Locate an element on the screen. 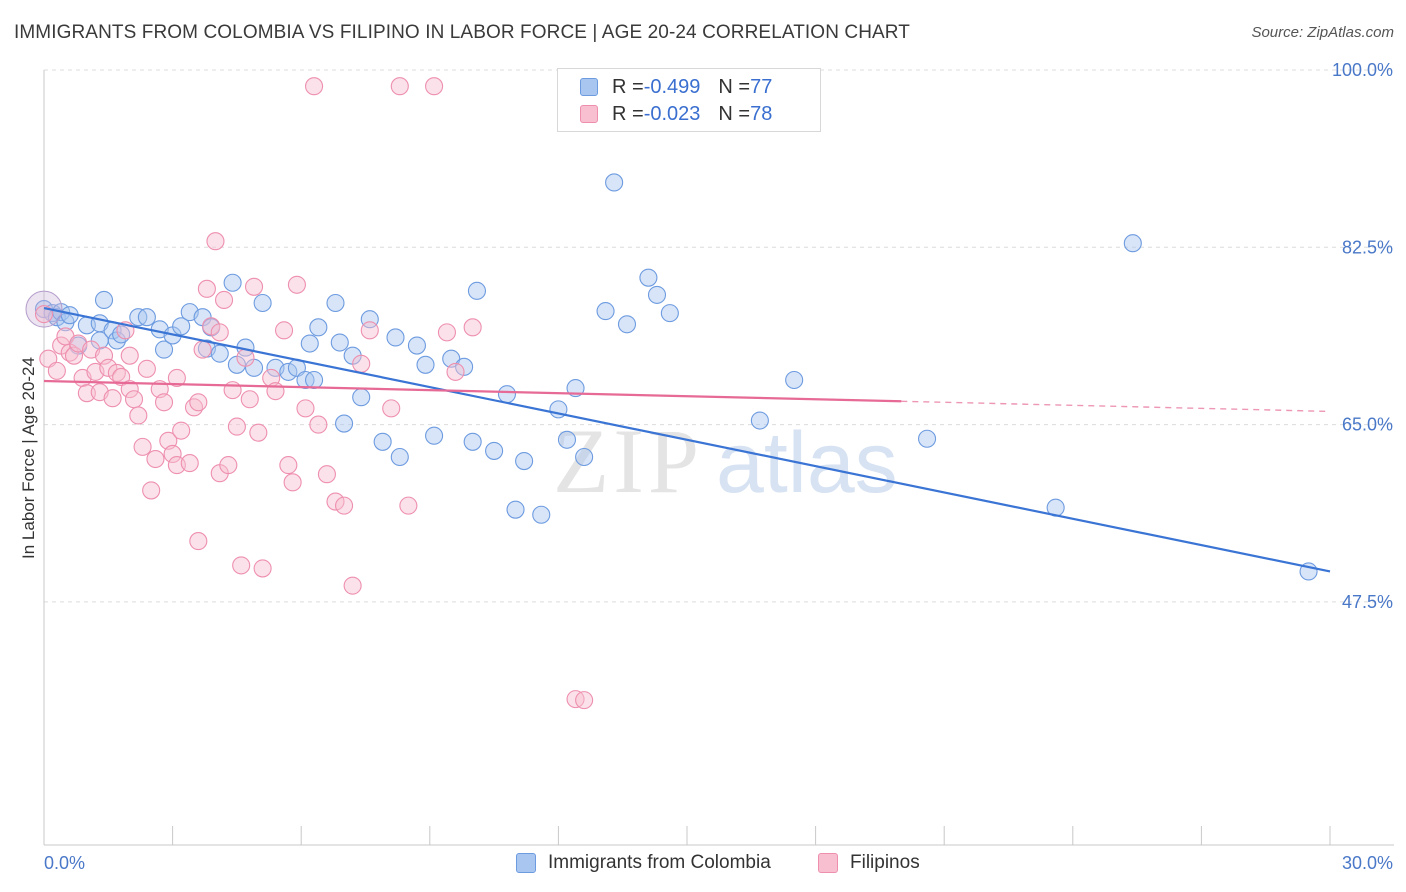  y-tick-label: 100.0% is located at coordinates (1362, 70).